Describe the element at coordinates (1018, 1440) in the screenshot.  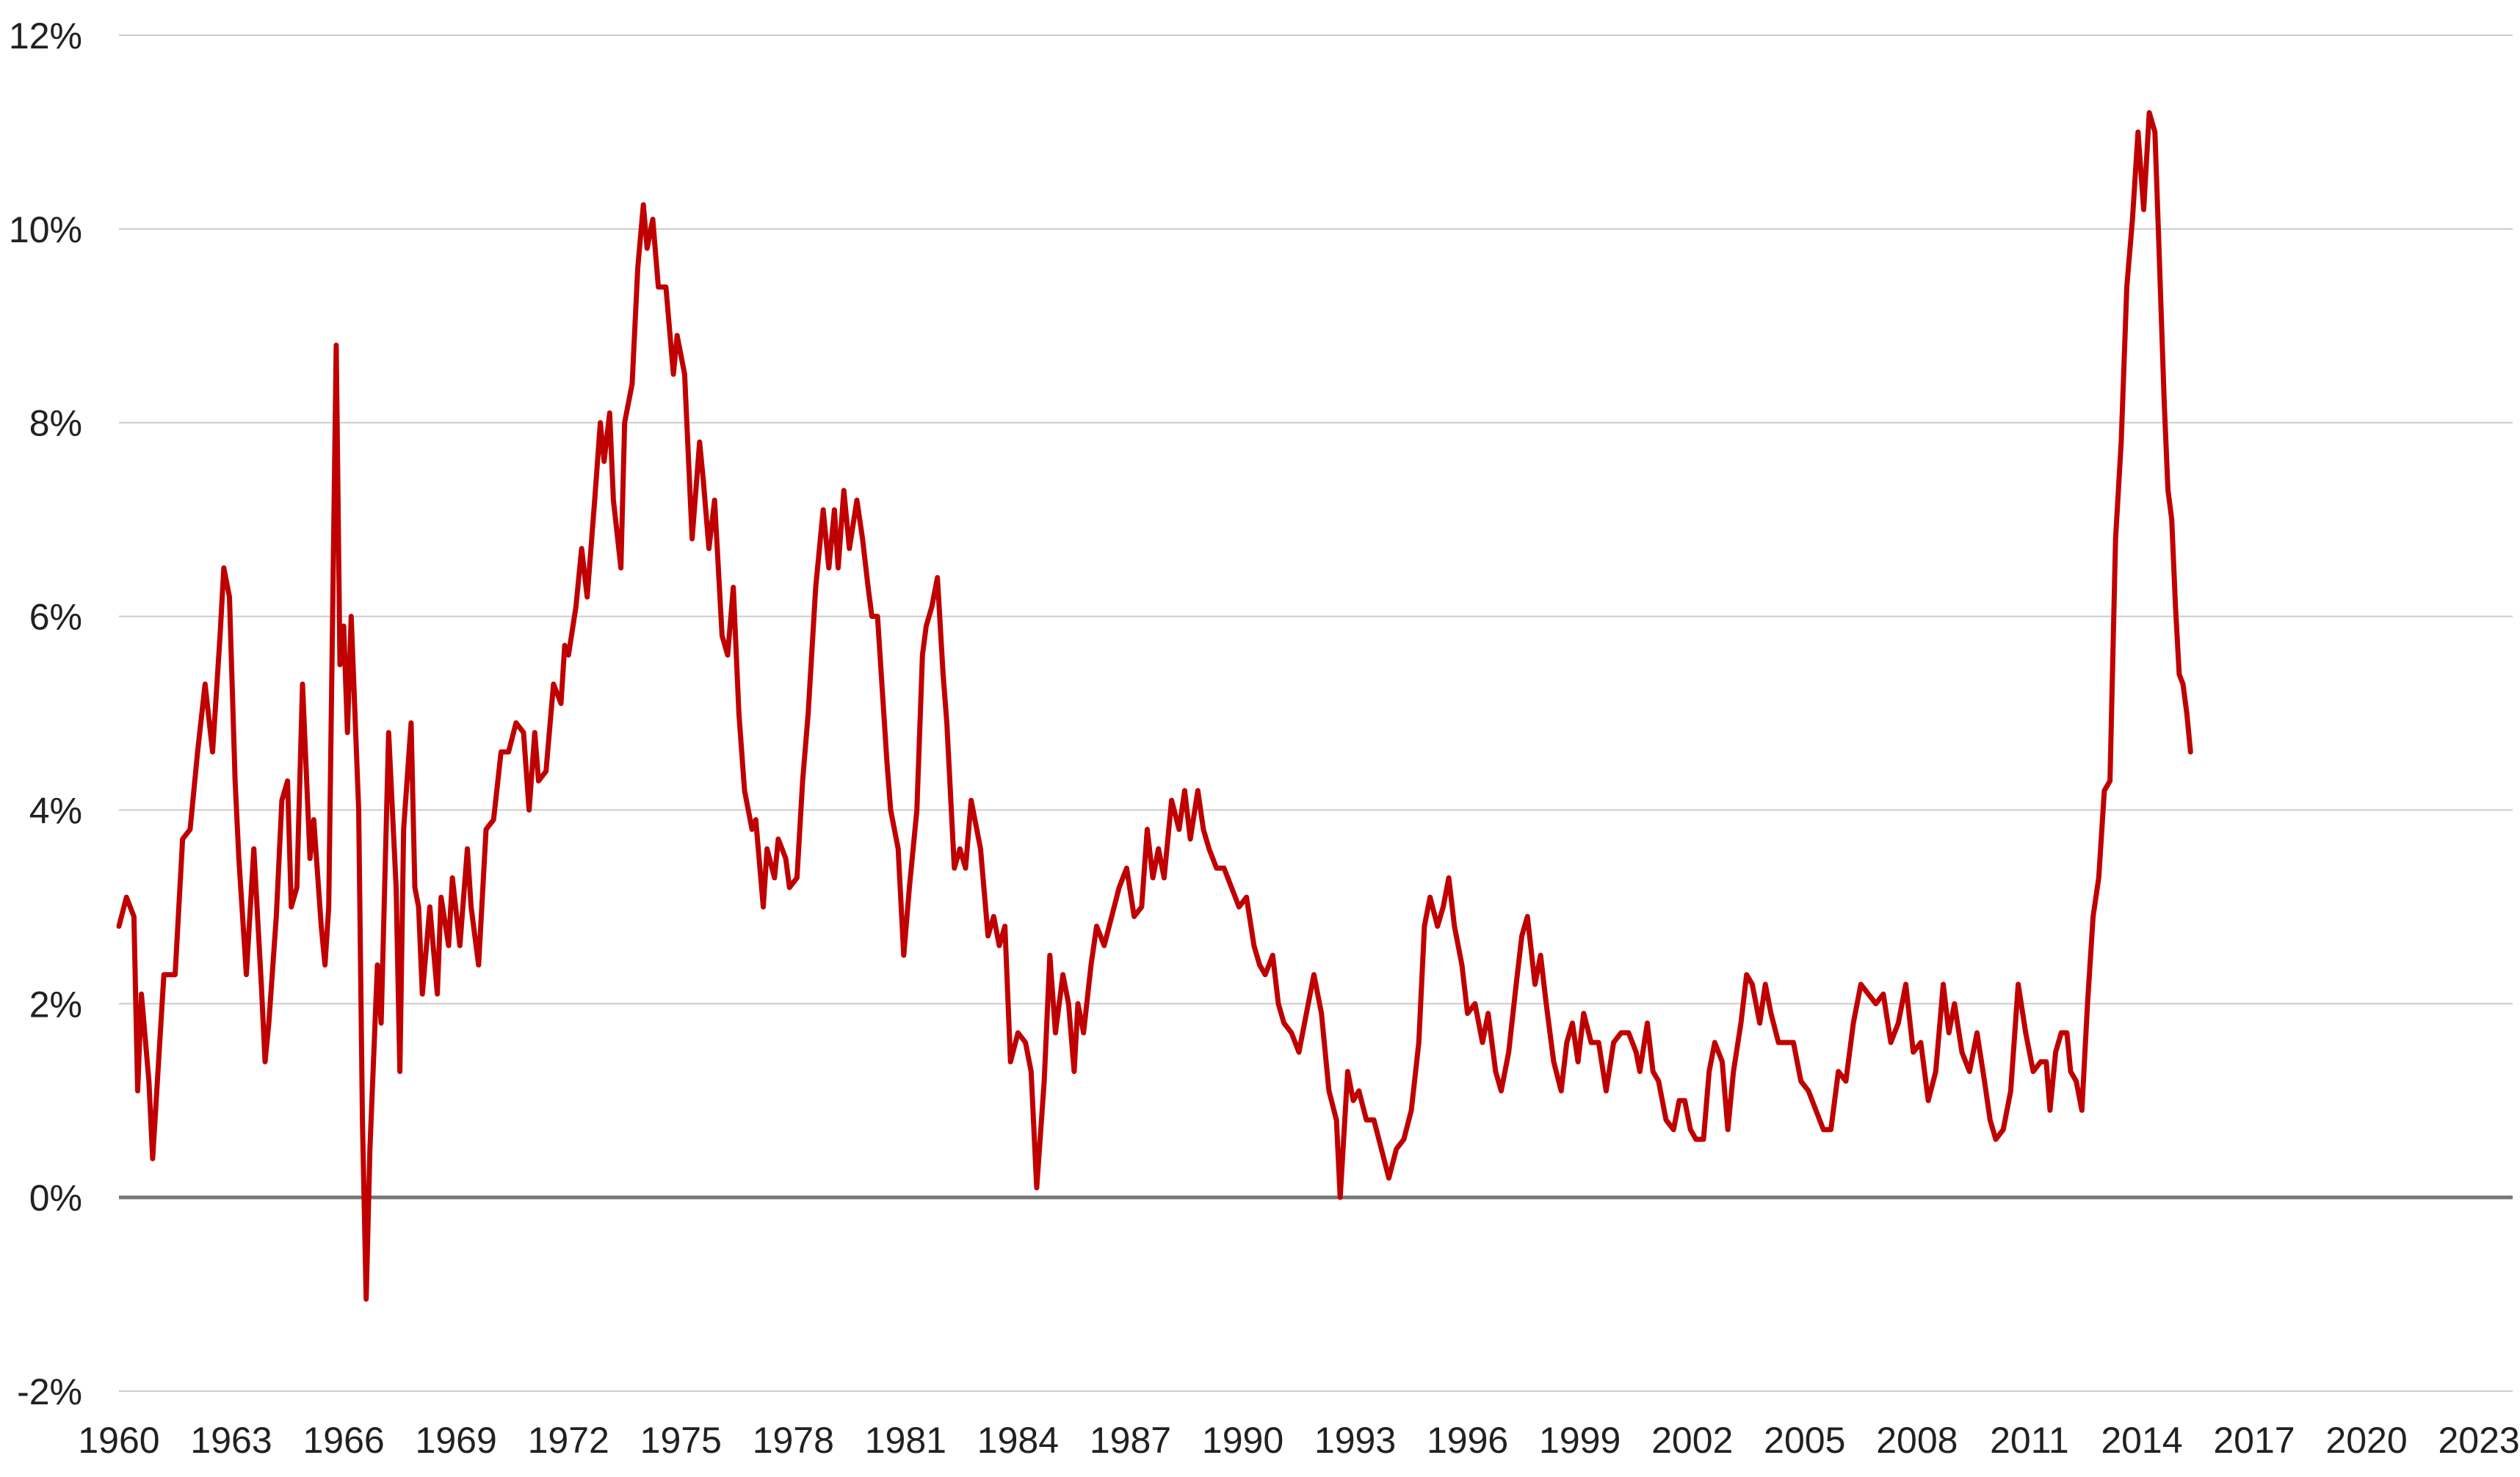
I see `x-tick-label: 1984` at that location.